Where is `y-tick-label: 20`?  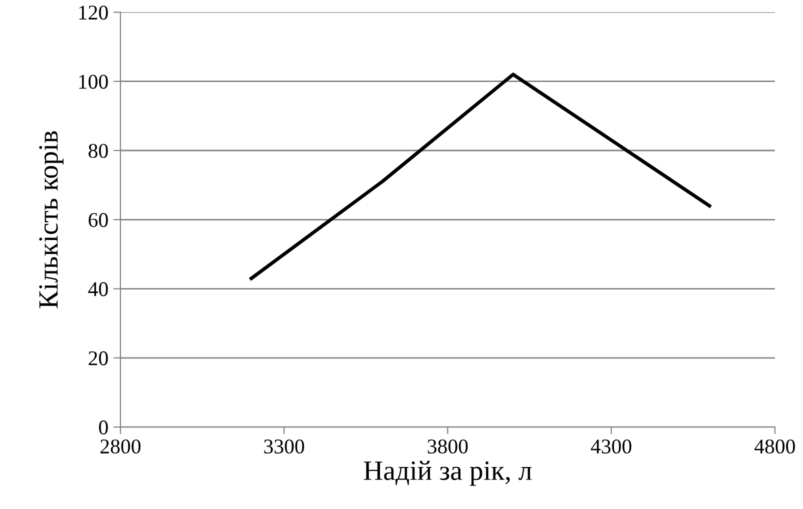
y-tick-label: 20 is located at coordinates (98, 358).